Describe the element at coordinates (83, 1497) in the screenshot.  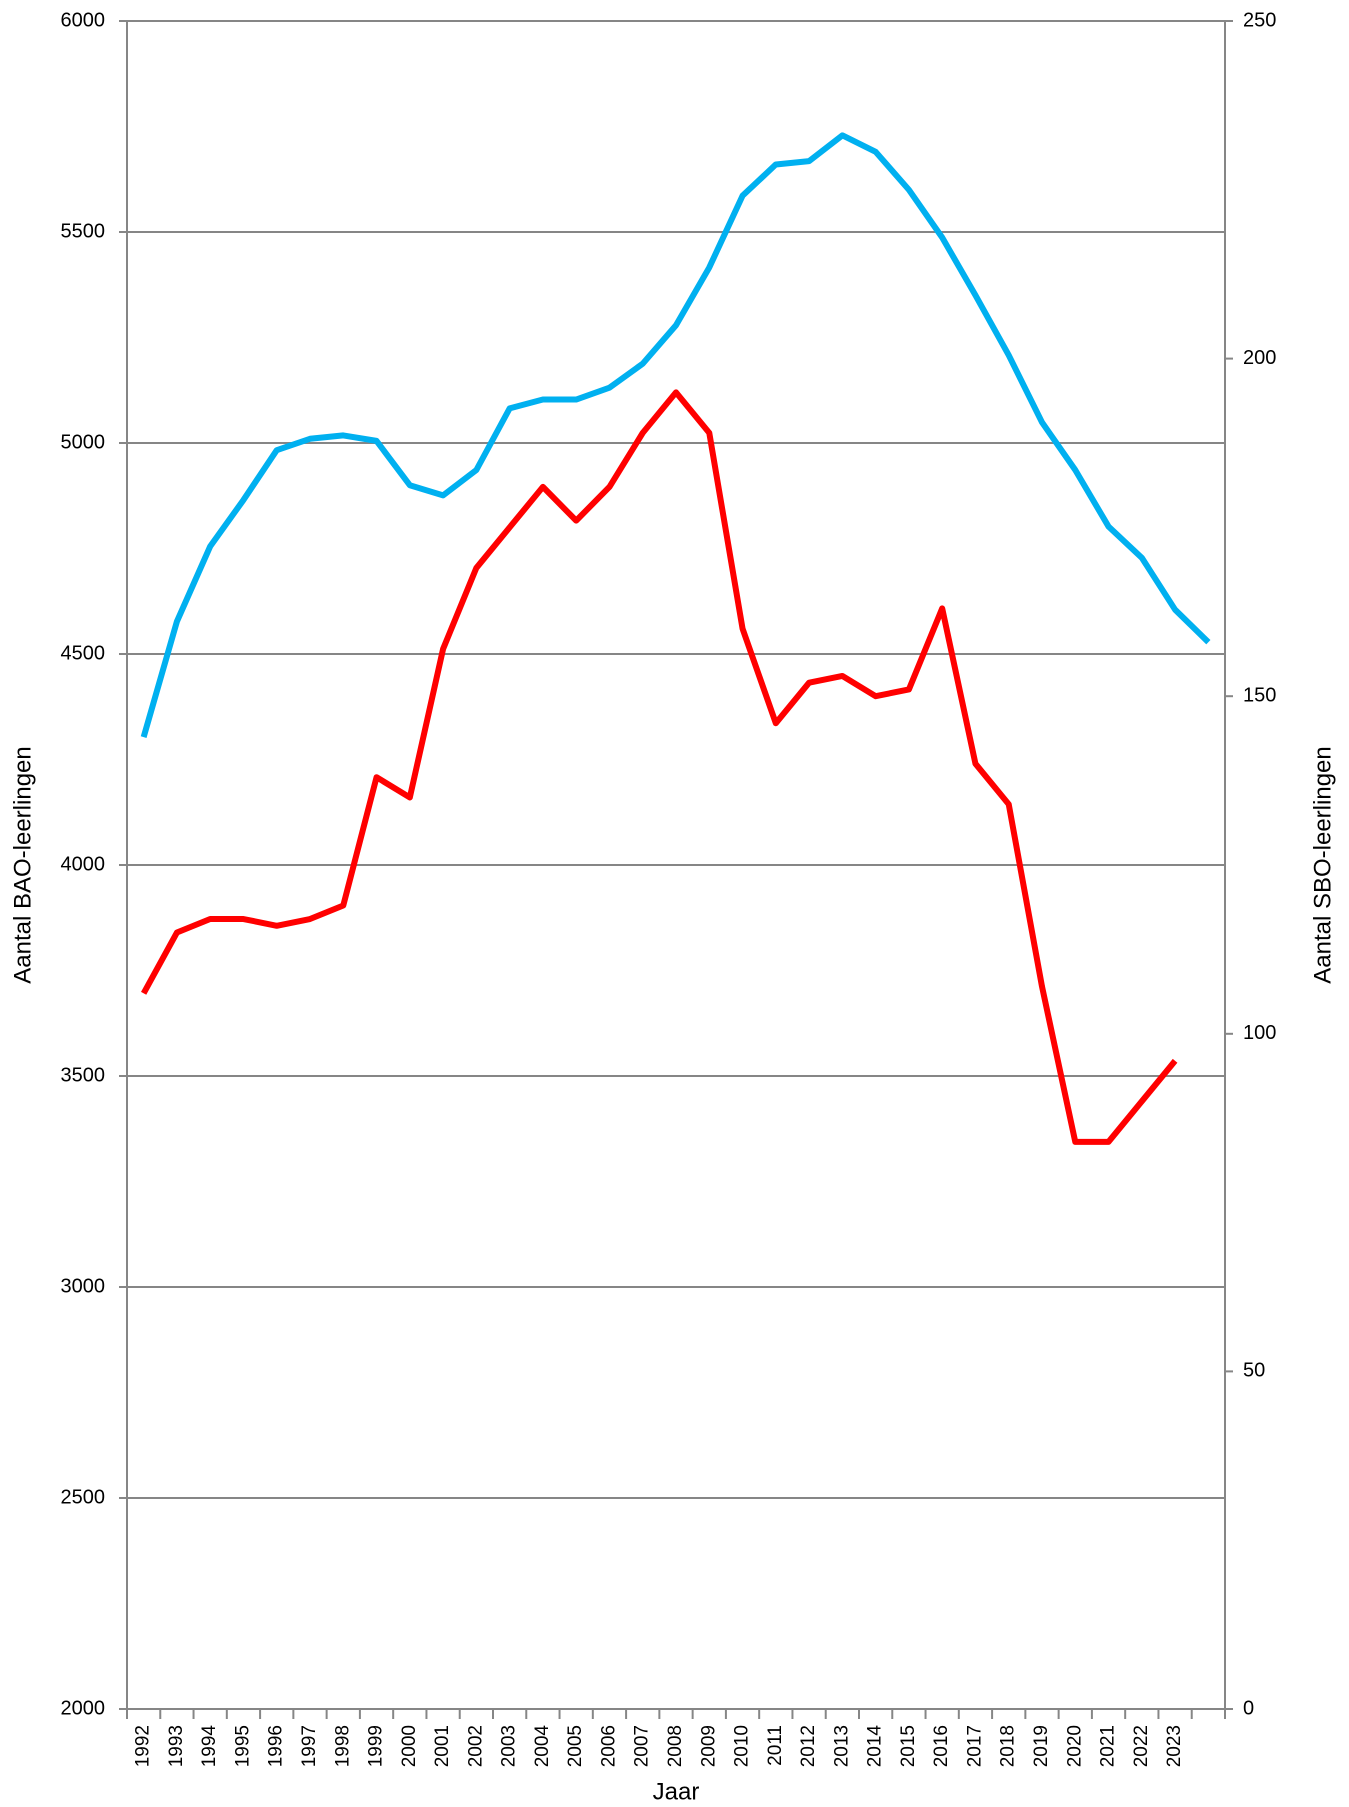
I see `y-tick-label: 2500` at that location.